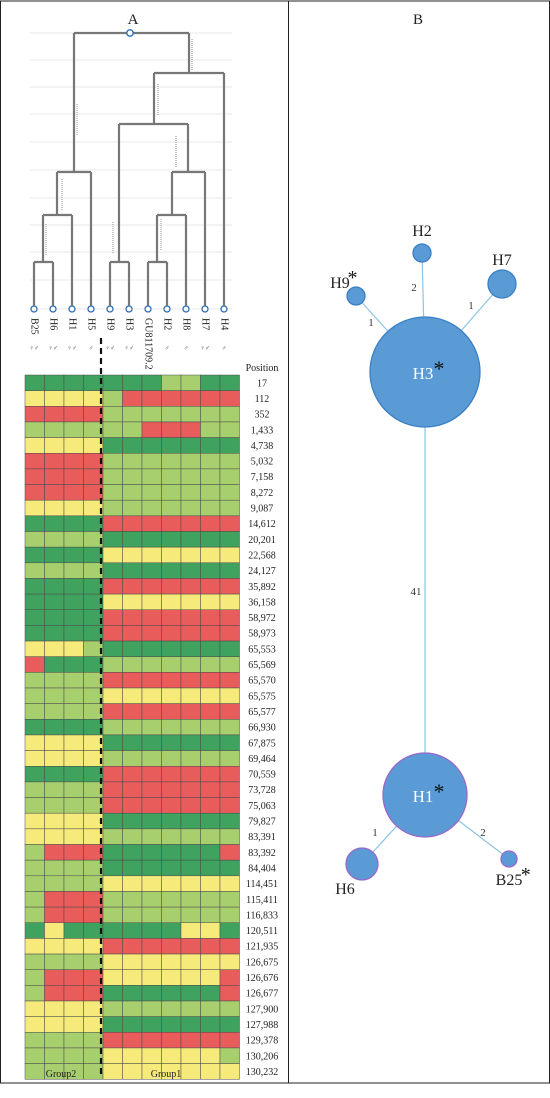 The height and width of the screenshot is (1098, 550). I want to click on position-label: 66,930, so click(262, 728).